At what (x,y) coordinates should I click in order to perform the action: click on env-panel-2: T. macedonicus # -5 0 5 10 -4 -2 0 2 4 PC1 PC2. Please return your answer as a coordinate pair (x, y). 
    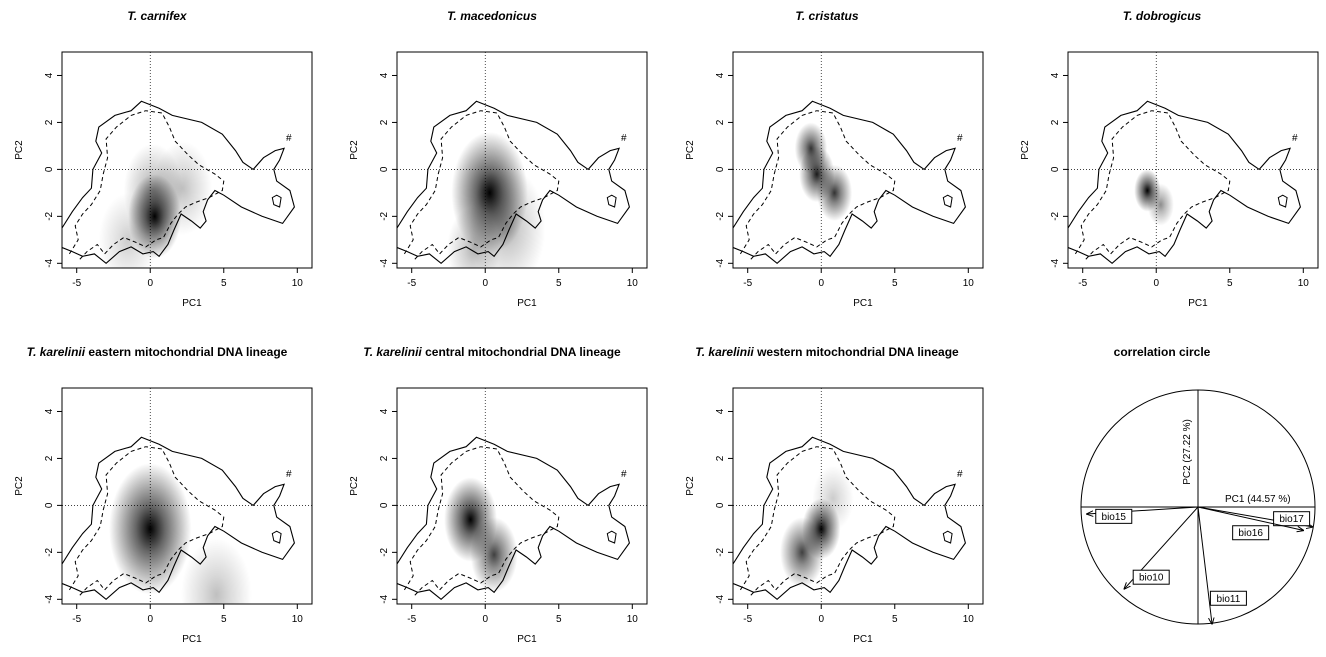
    Looking at the image, I should click on (498, 159).